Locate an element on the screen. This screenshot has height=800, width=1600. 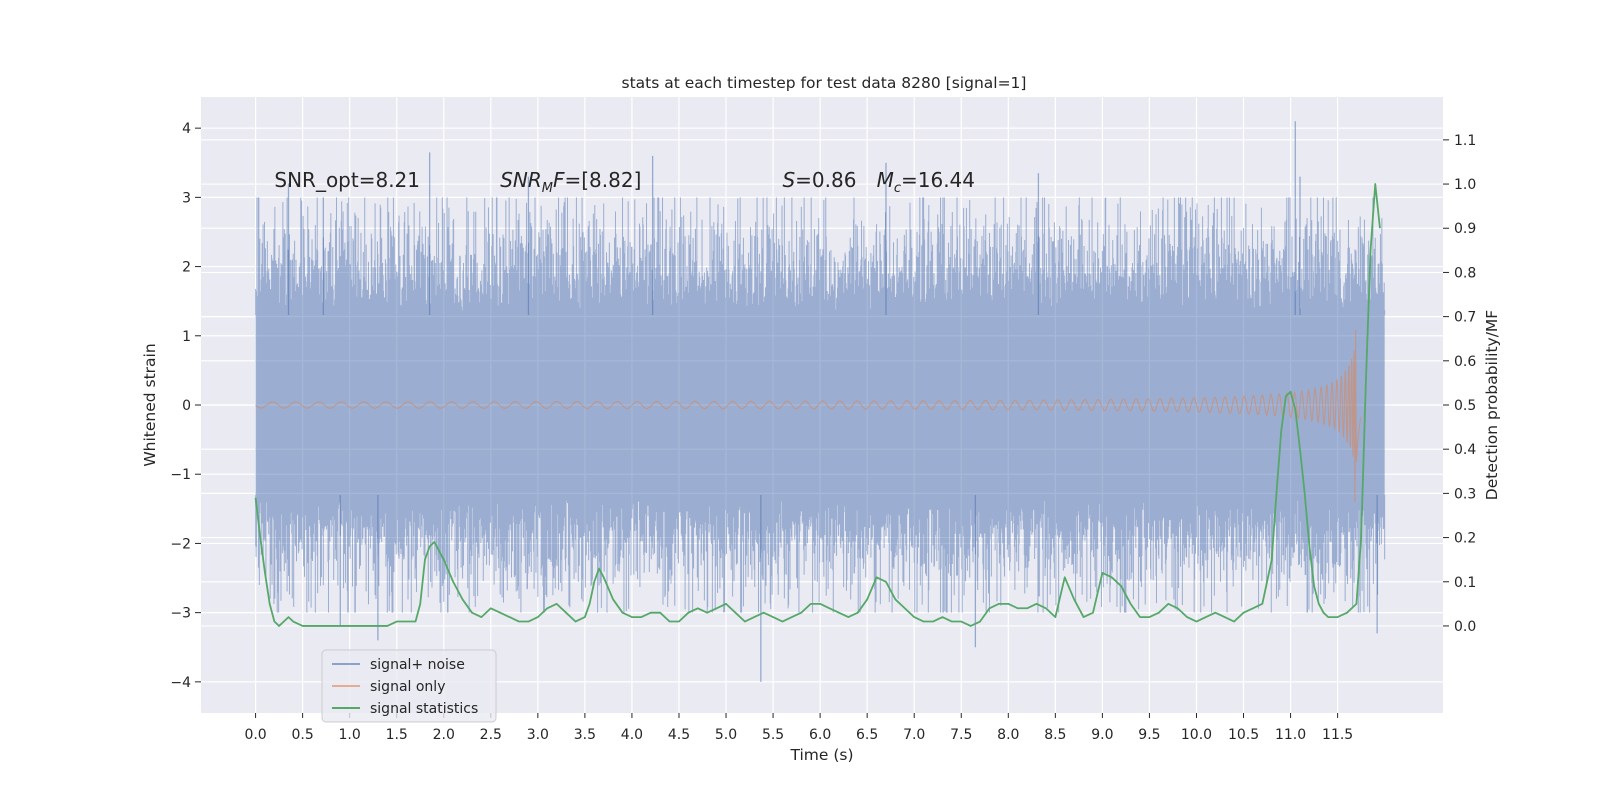
y-axis-right: 0.0 0.1 0.2 0.3 0.4 0.5 0.6 0.7 0.8 0.9 1.0 1.1 is located at coordinates (1459, 384).